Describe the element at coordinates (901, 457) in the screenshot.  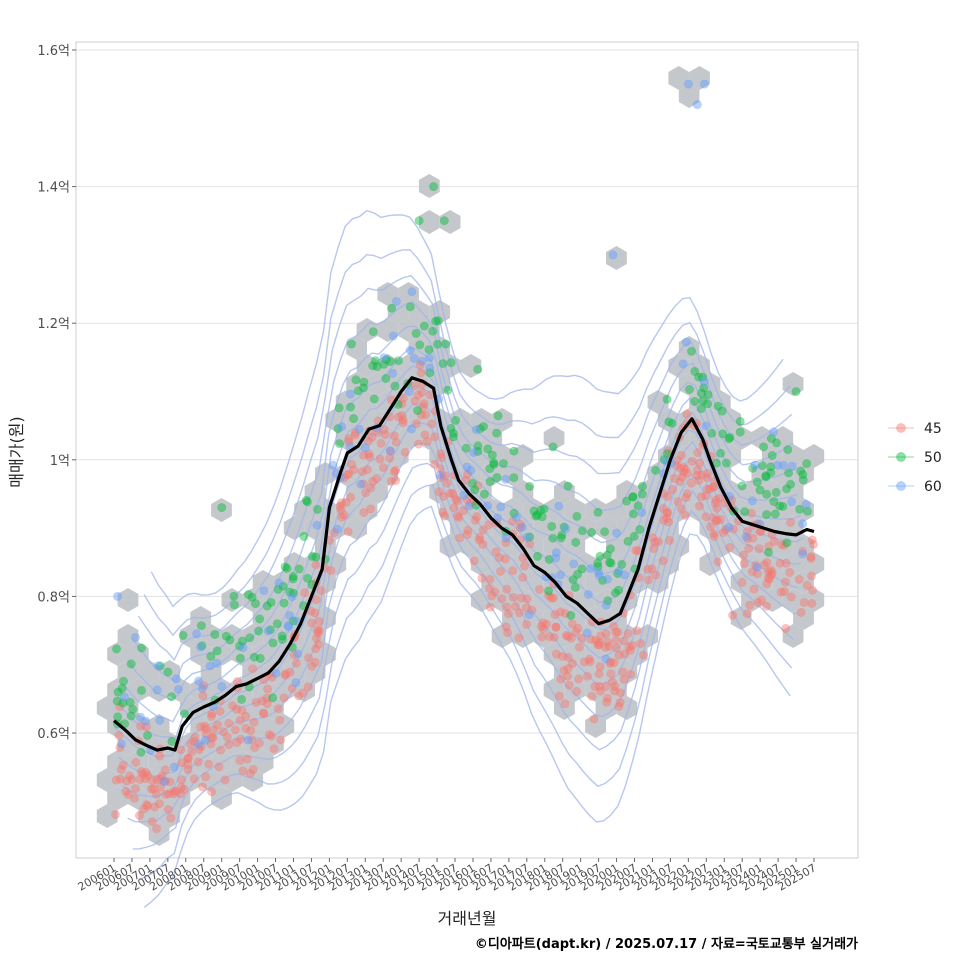
I see `legend-key-point` at that location.